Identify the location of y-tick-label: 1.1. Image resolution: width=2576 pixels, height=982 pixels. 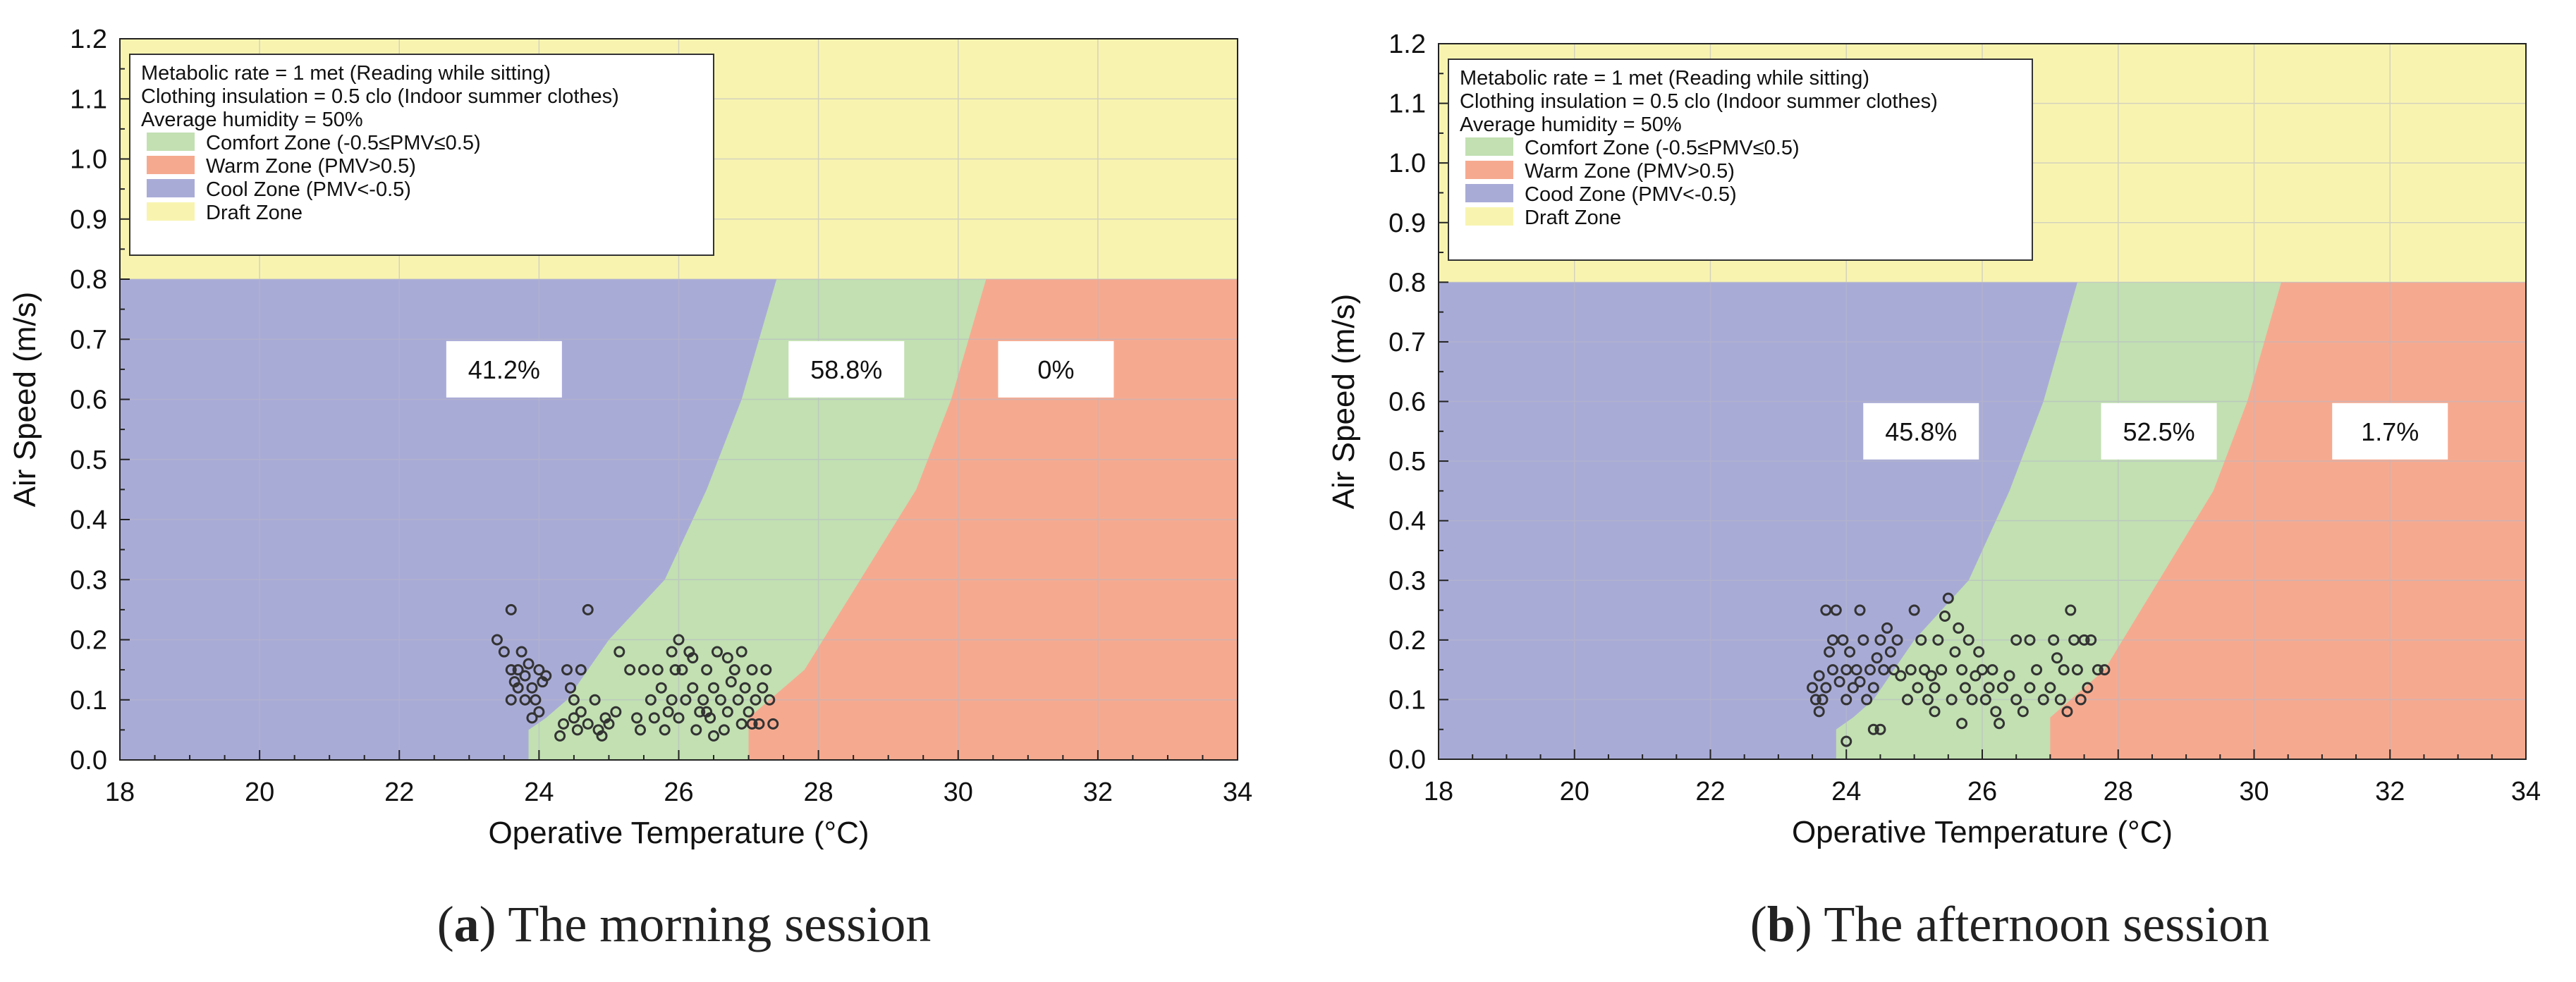
(88, 99).